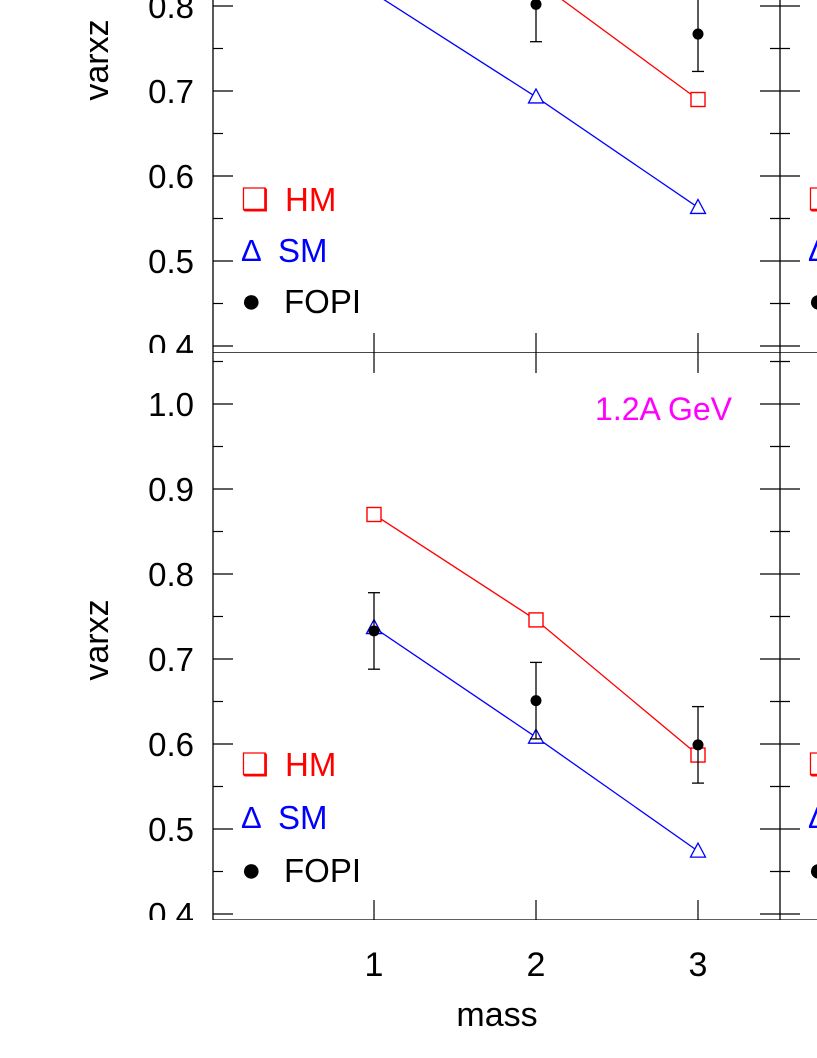  Describe the element at coordinates (664, 409) in the screenshot. I see `energy-annotation: 1.2A GeV` at that location.